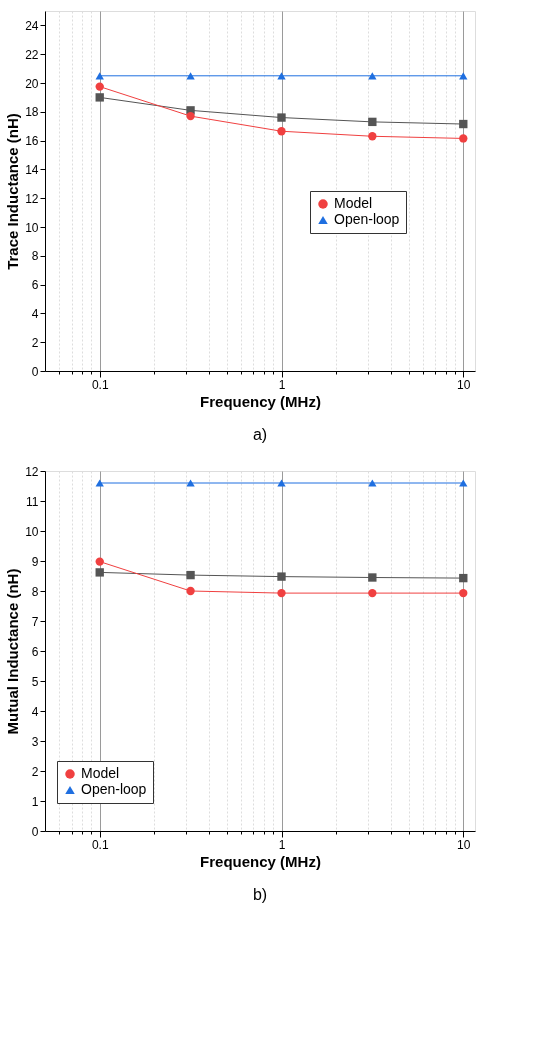 This screenshot has width=535, height=1059. I want to click on y-tick-label: 20, so click(32, 83).